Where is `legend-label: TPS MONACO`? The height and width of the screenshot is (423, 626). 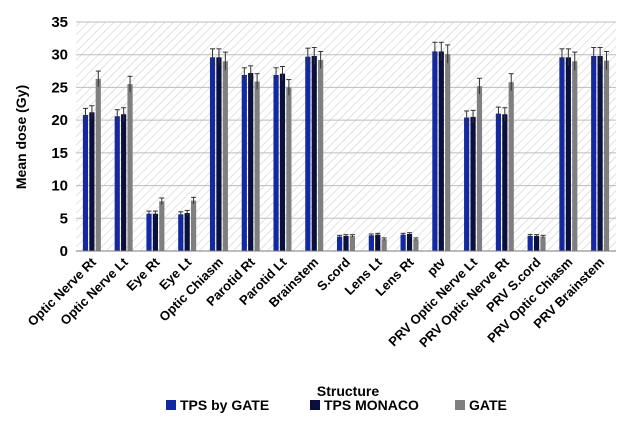 legend-label: TPS MONACO is located at coordinates (371, 405).